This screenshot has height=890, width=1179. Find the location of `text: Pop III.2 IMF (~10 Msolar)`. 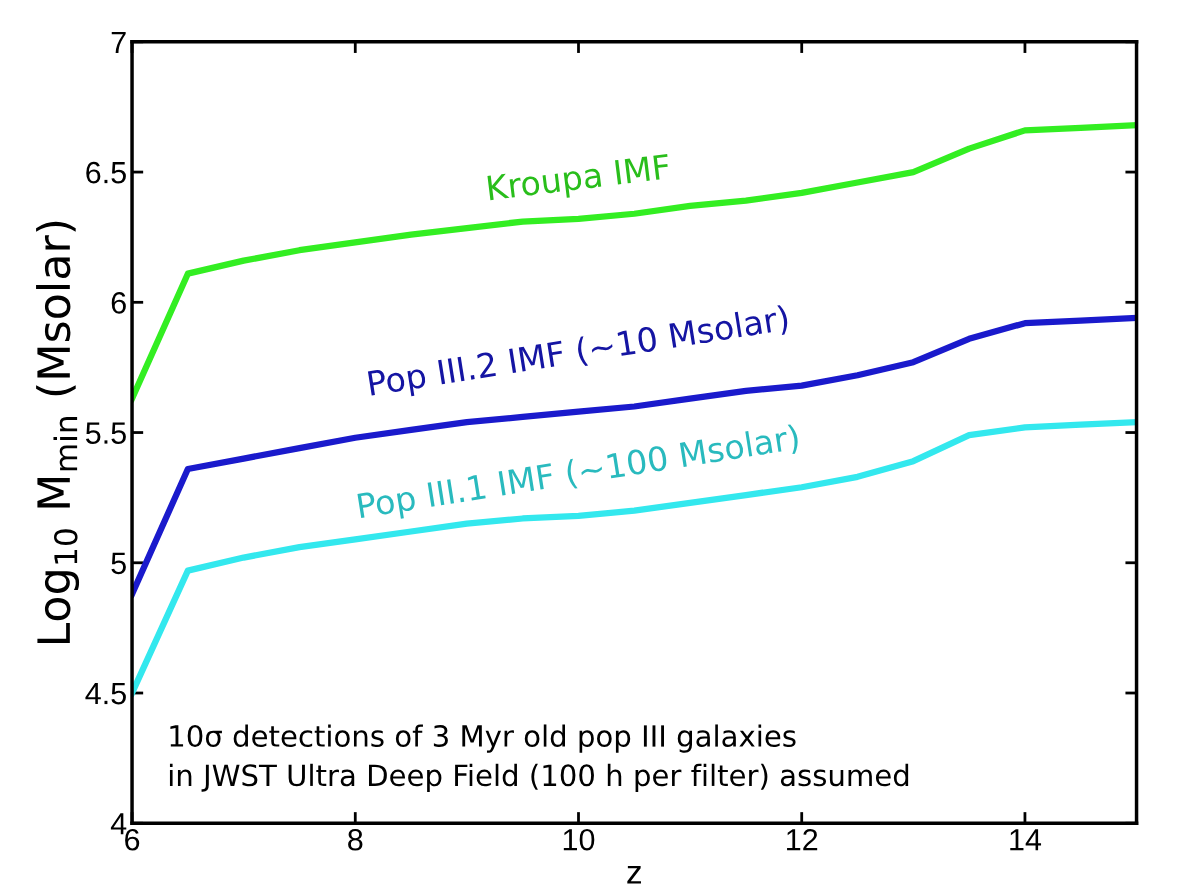

text: Pop III.2 IMF (~10 Msolar) is located at coordinates (578, 353).